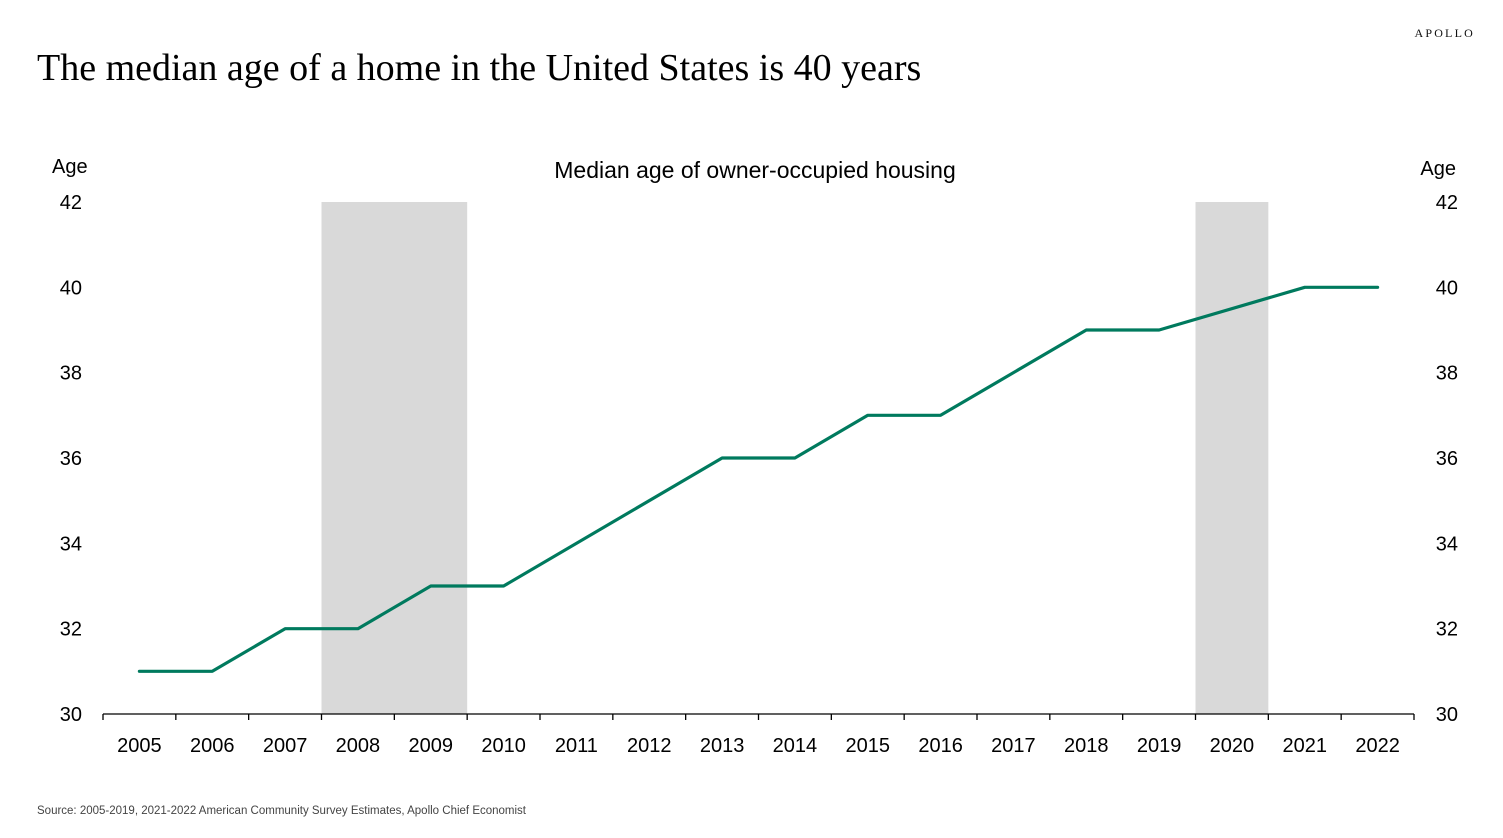 Image resolution: width=1503 pixels, height=838 pixels. Describe the element at coordinates (503, 746) in the screenshot. I see `x-tick-label: 2010` at that location.